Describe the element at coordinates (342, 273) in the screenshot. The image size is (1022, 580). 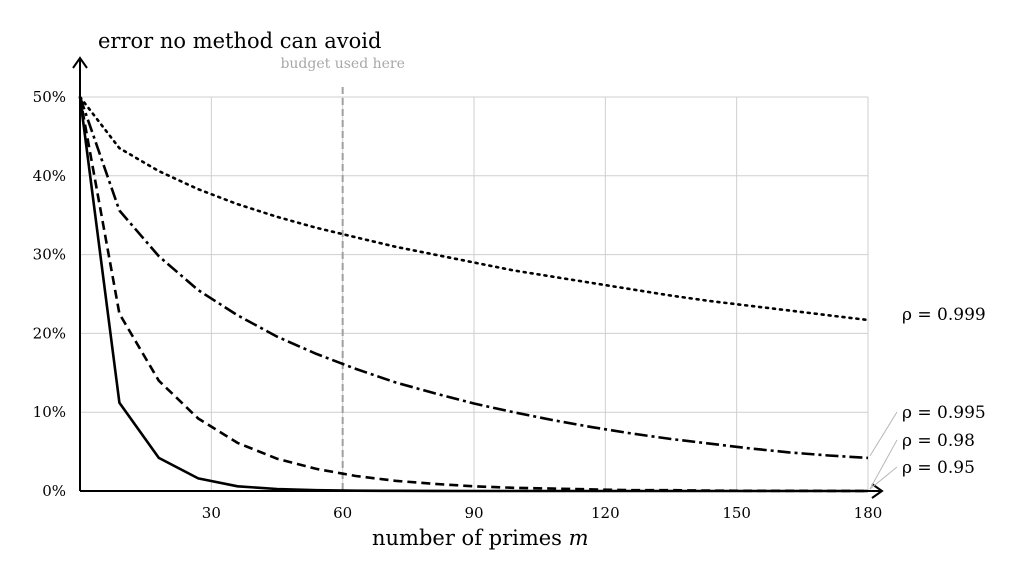
I see `annotation-layer: budget used here` at that location.